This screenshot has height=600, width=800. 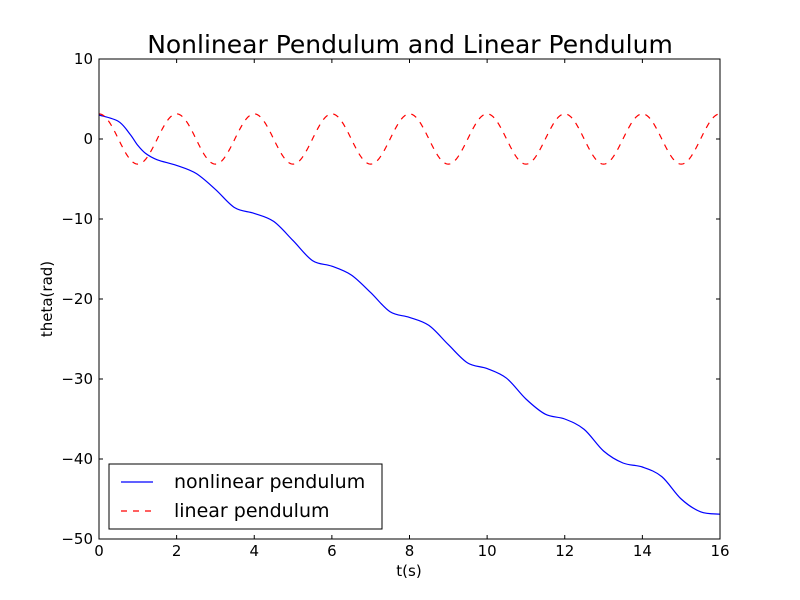 I want to click on legend: nonlinear pendulum linear pendulum, so click(x=245, y=496).